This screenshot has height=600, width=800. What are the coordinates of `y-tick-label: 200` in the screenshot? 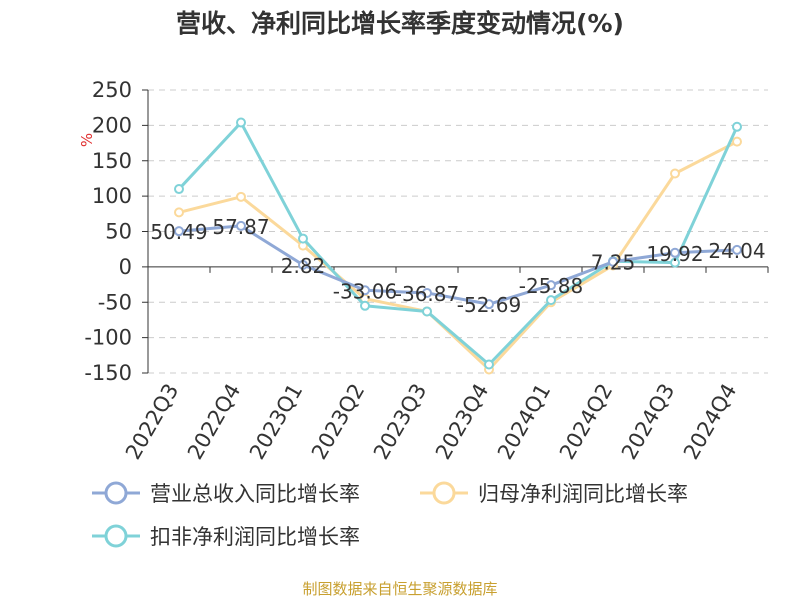 It's located at (112, 125).